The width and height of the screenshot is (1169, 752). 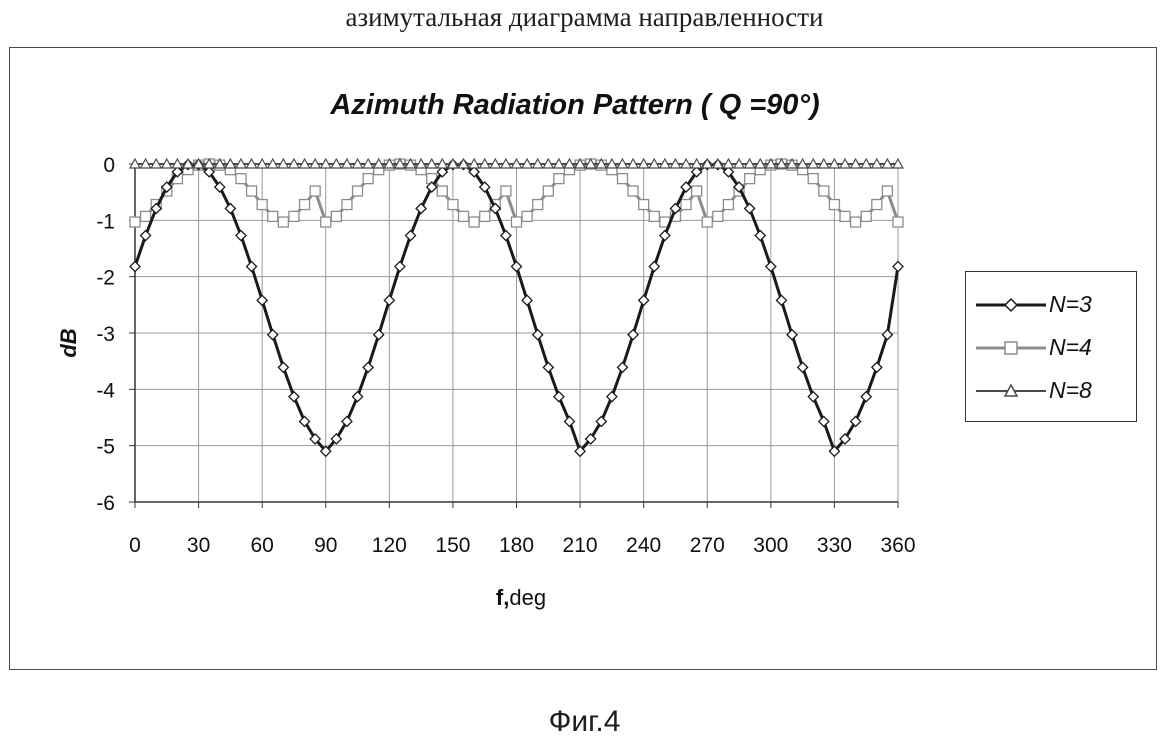 What do you see at coordinates (105, 447) in the screenshot?
I see `y-tick-label: -5` at bounding box center [105, 447].